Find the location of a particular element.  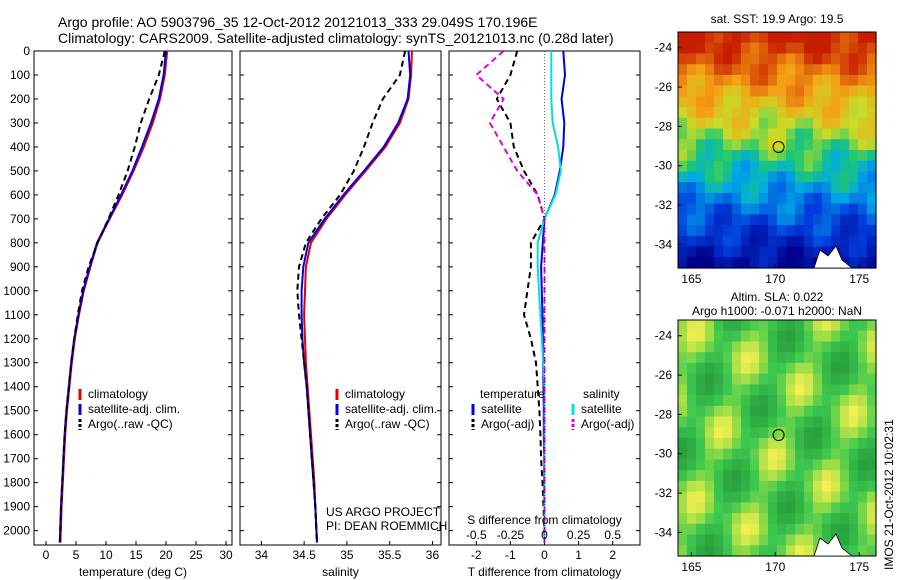

legend-label: Argo(-adj) is located at coordinates (507, 424).